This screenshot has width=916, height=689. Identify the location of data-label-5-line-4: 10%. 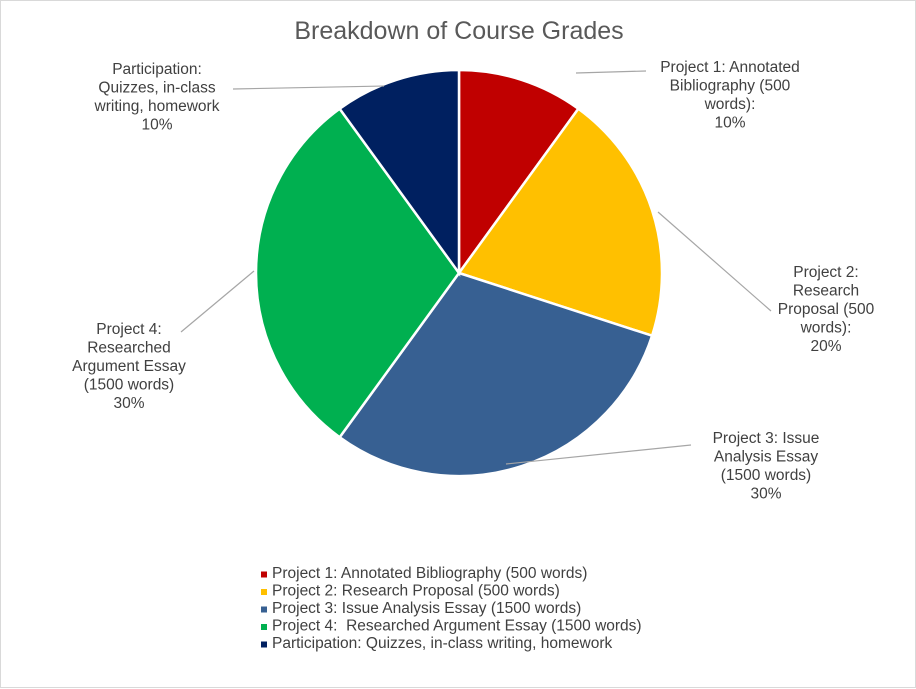
(156, 125).